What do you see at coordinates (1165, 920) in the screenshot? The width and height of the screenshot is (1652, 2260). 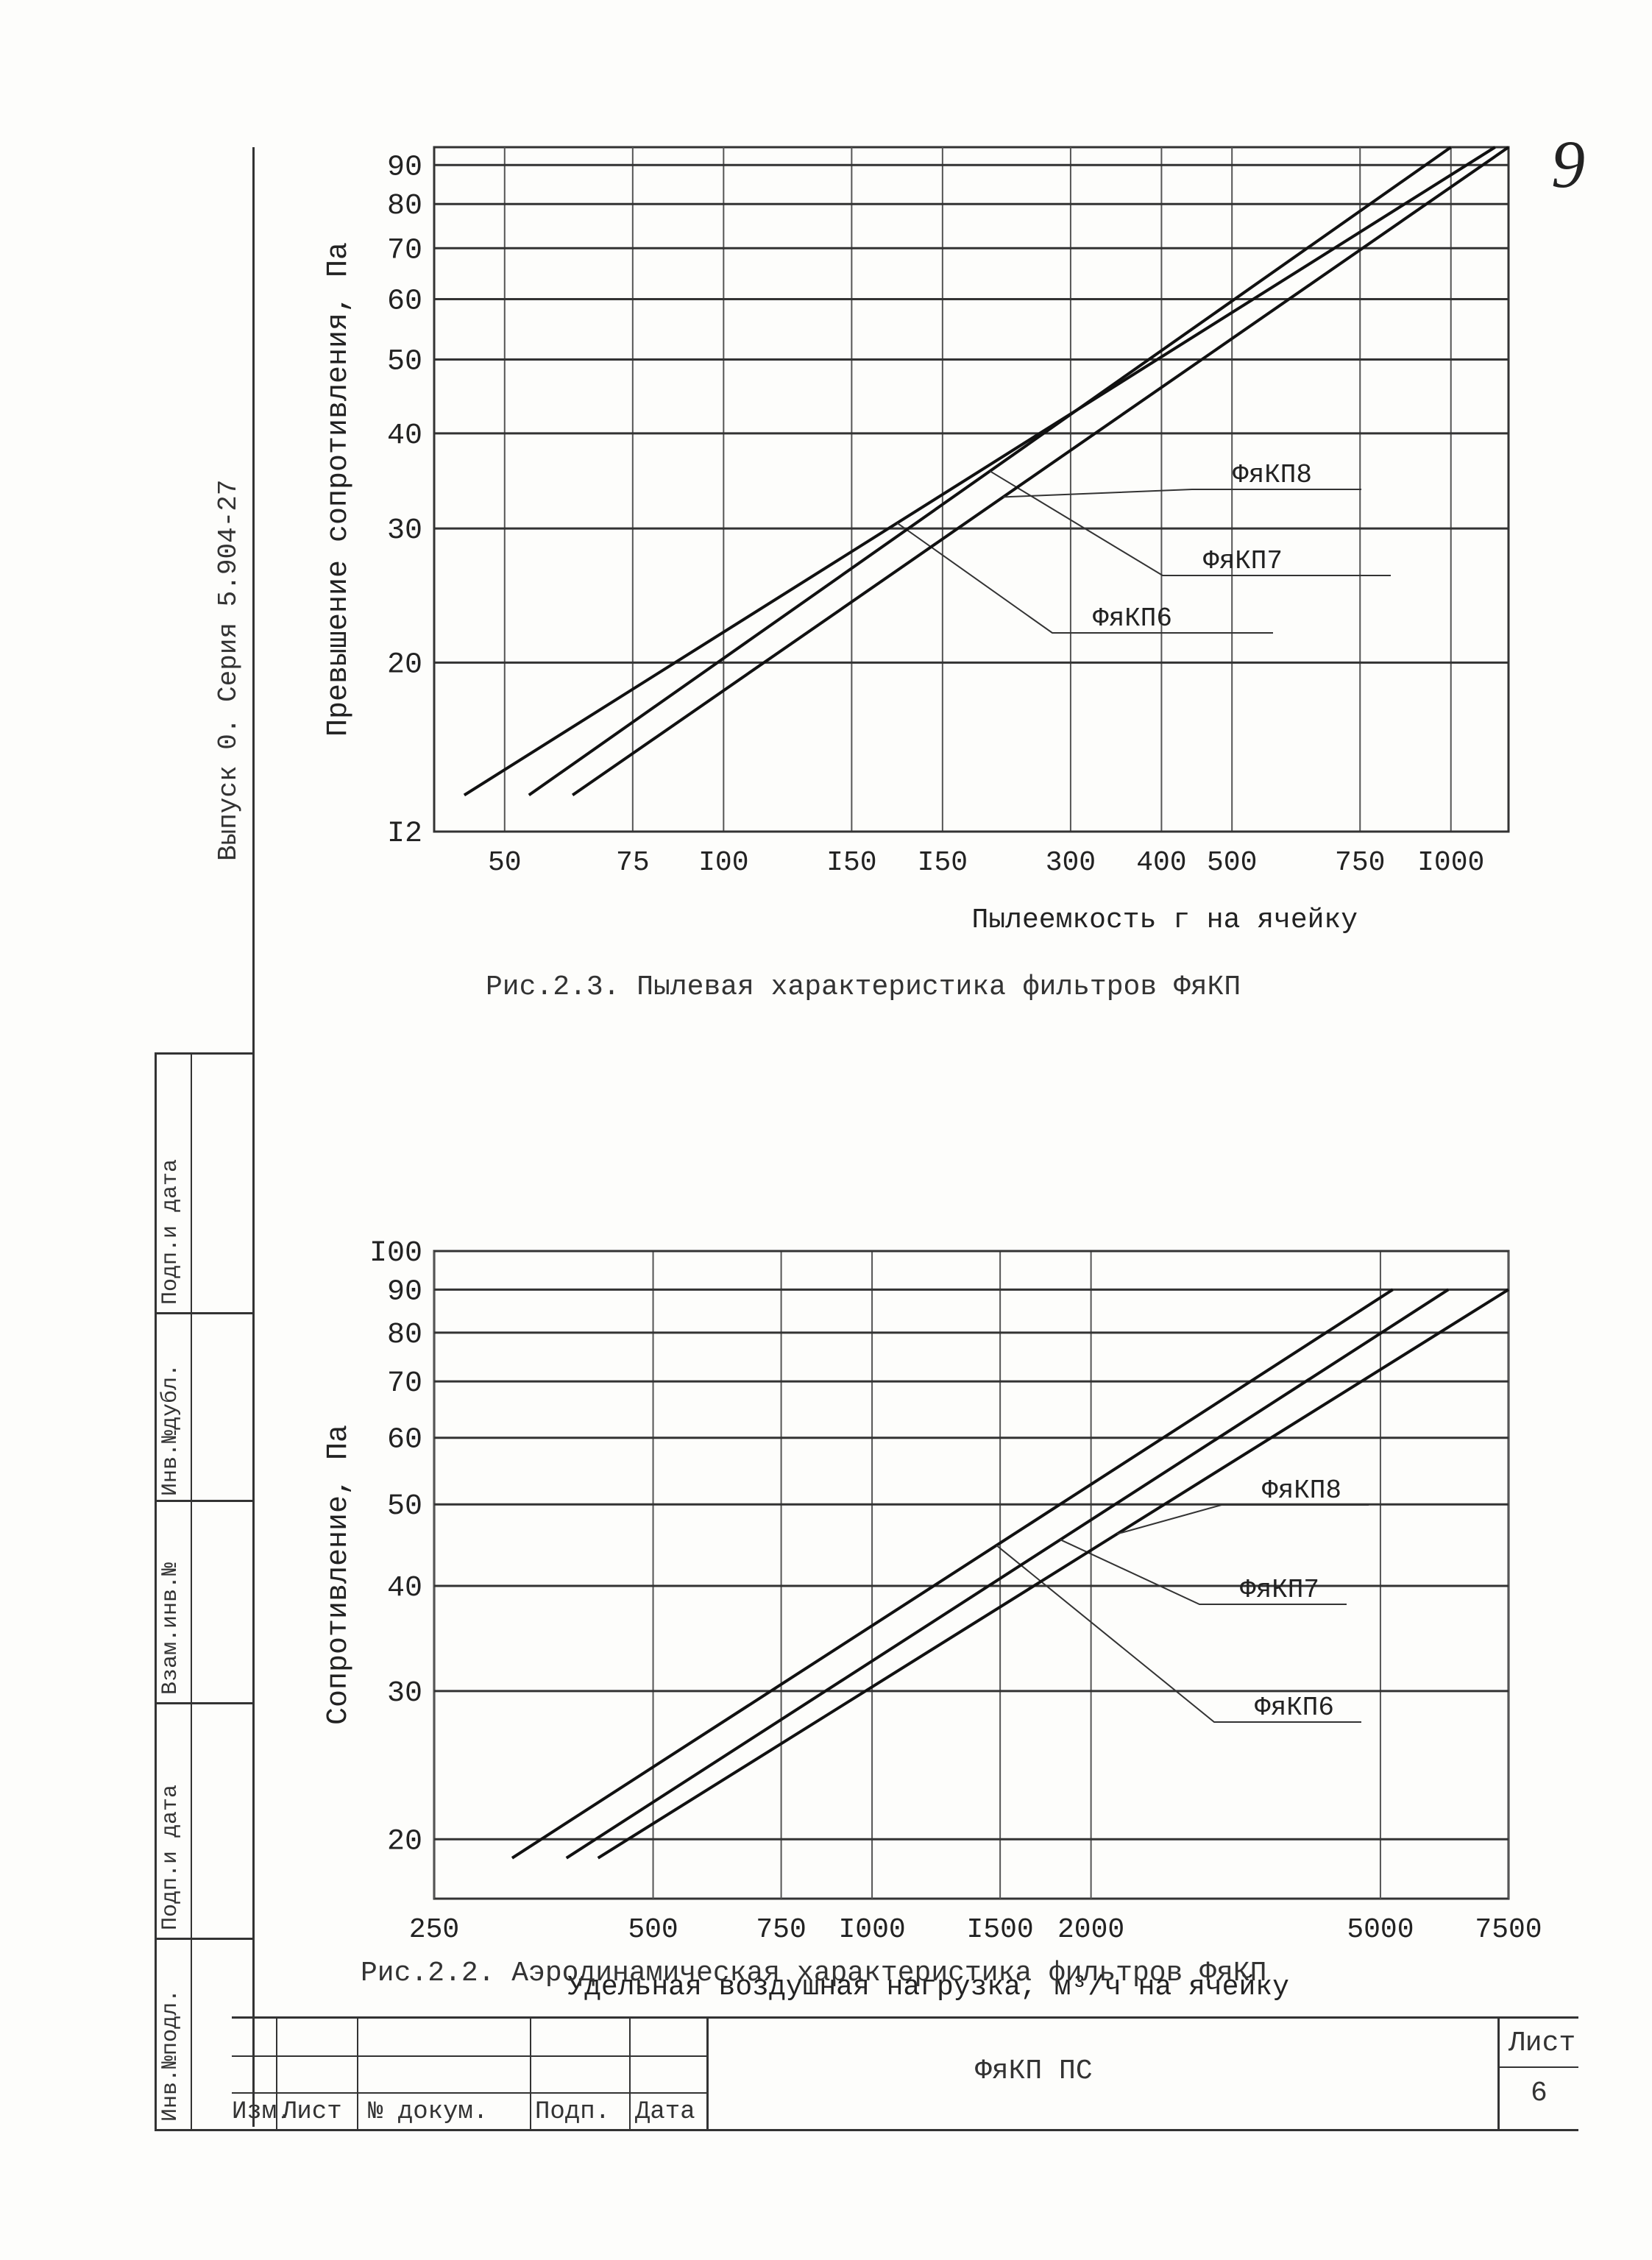 I see `x-axis-label: Пылеемкость г на ячейку` at bounding box center [1165, 920].